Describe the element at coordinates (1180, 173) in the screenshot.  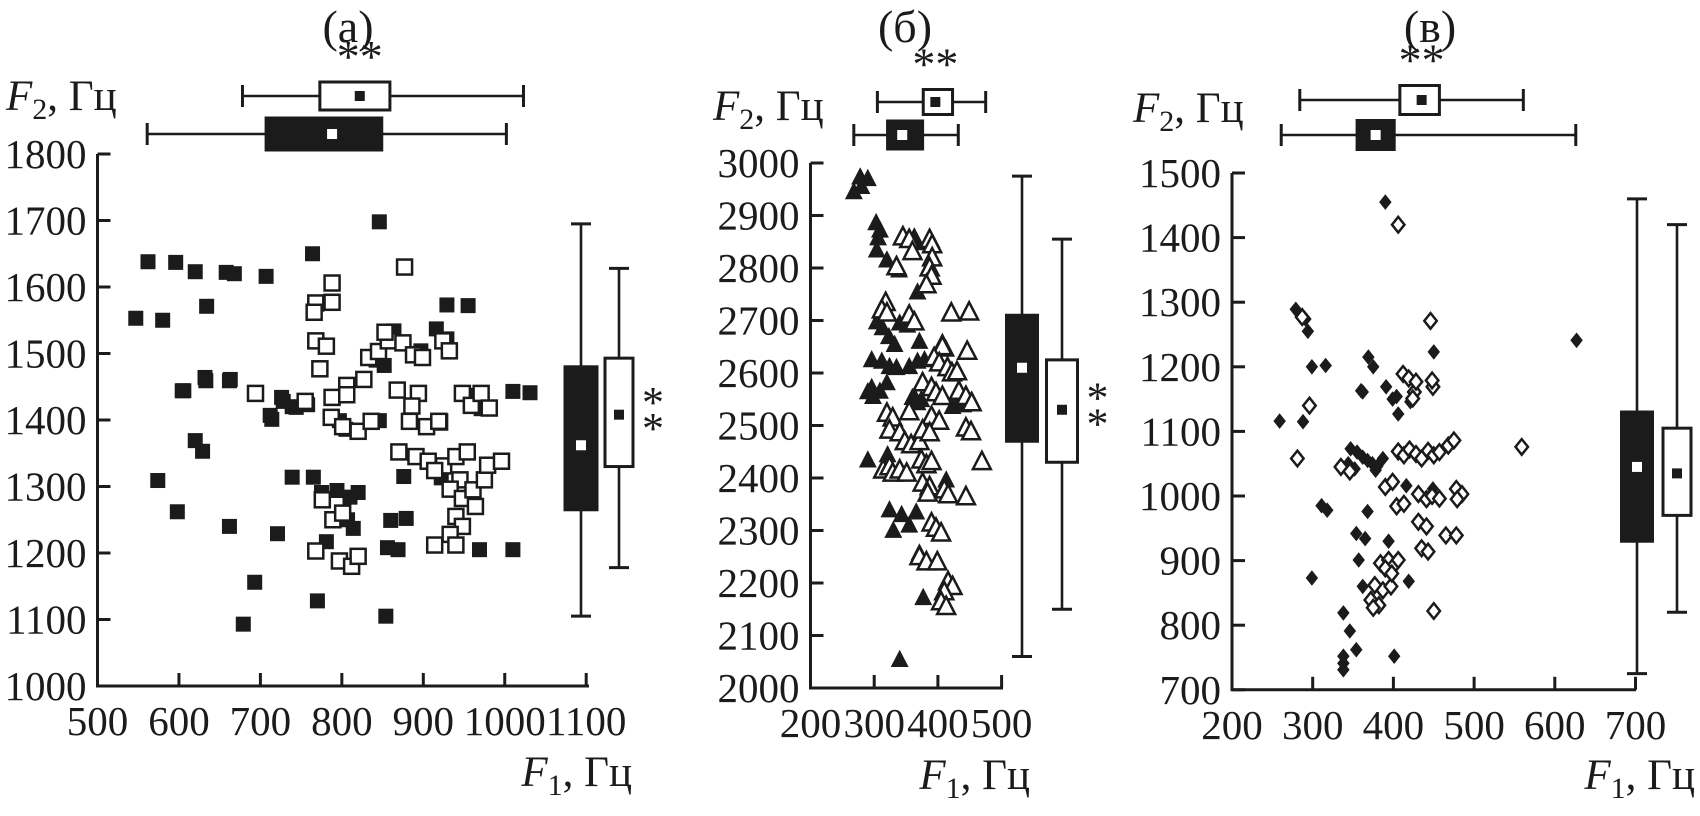
I see `y-tick-label: 1500` at that location.